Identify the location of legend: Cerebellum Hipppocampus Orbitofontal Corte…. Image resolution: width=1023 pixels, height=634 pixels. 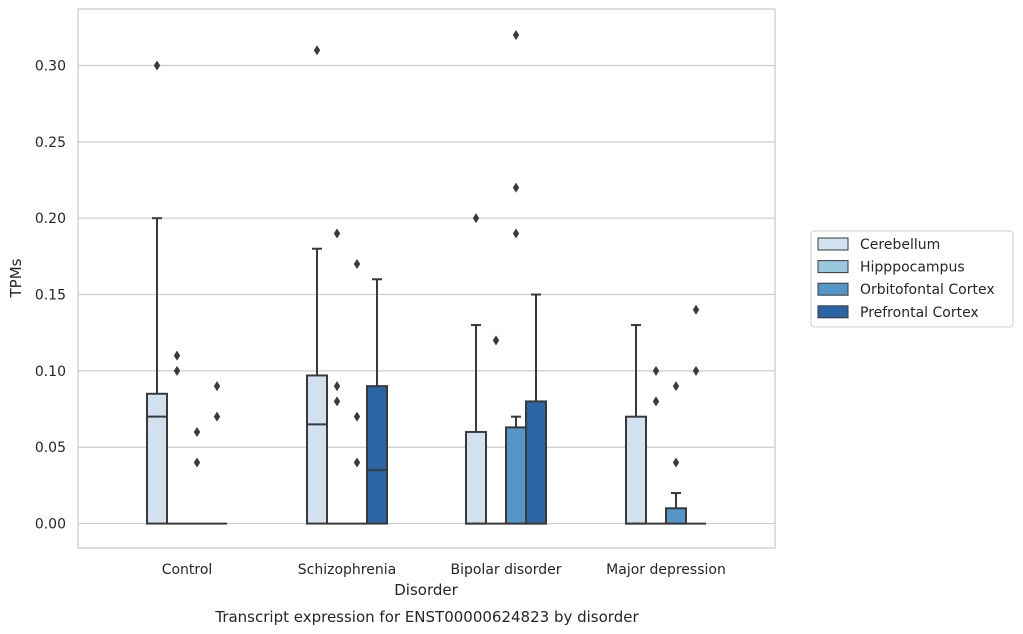
(912, 279).